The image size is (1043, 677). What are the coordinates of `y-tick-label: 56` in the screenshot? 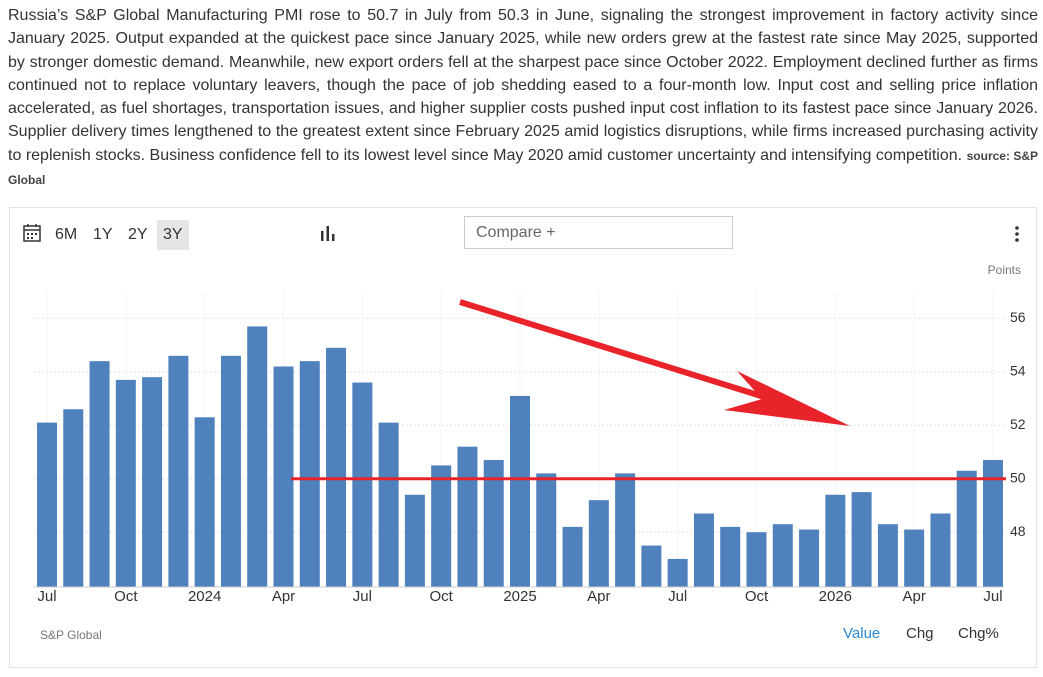 It's located at (1018, 317).